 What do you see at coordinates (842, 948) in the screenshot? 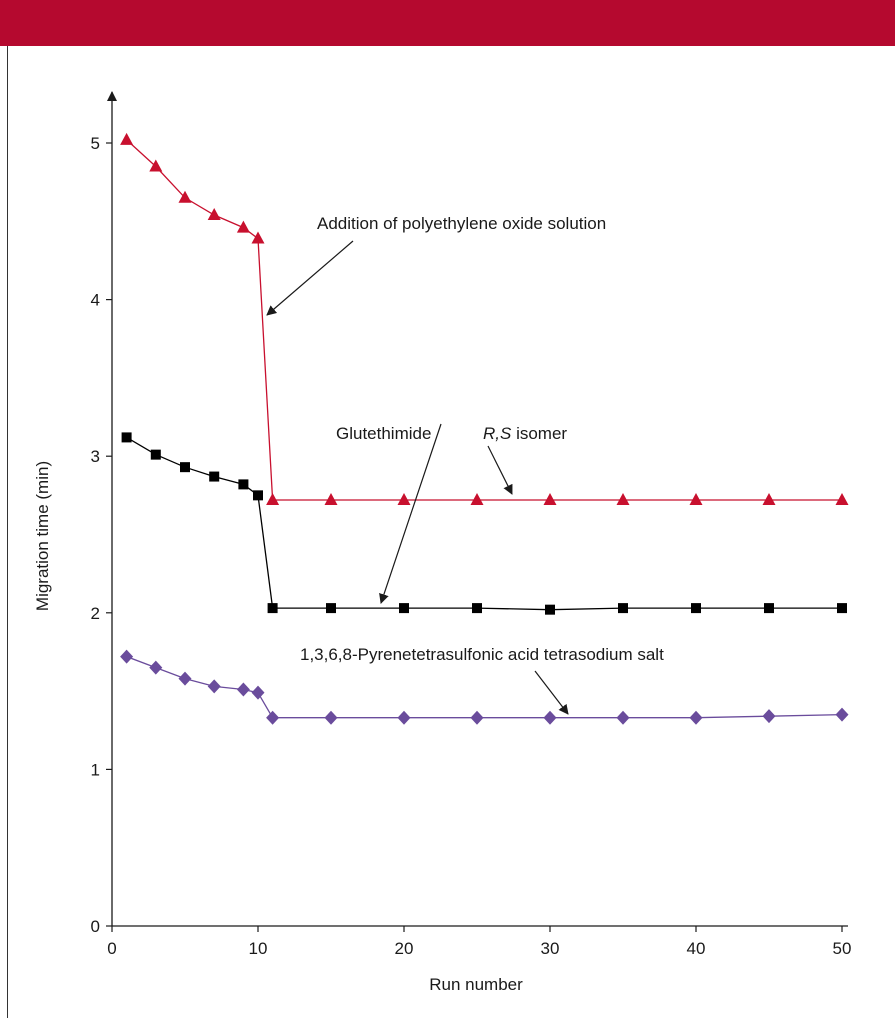
I see `x-tick-label: 50` at bounding box center [842, 948].